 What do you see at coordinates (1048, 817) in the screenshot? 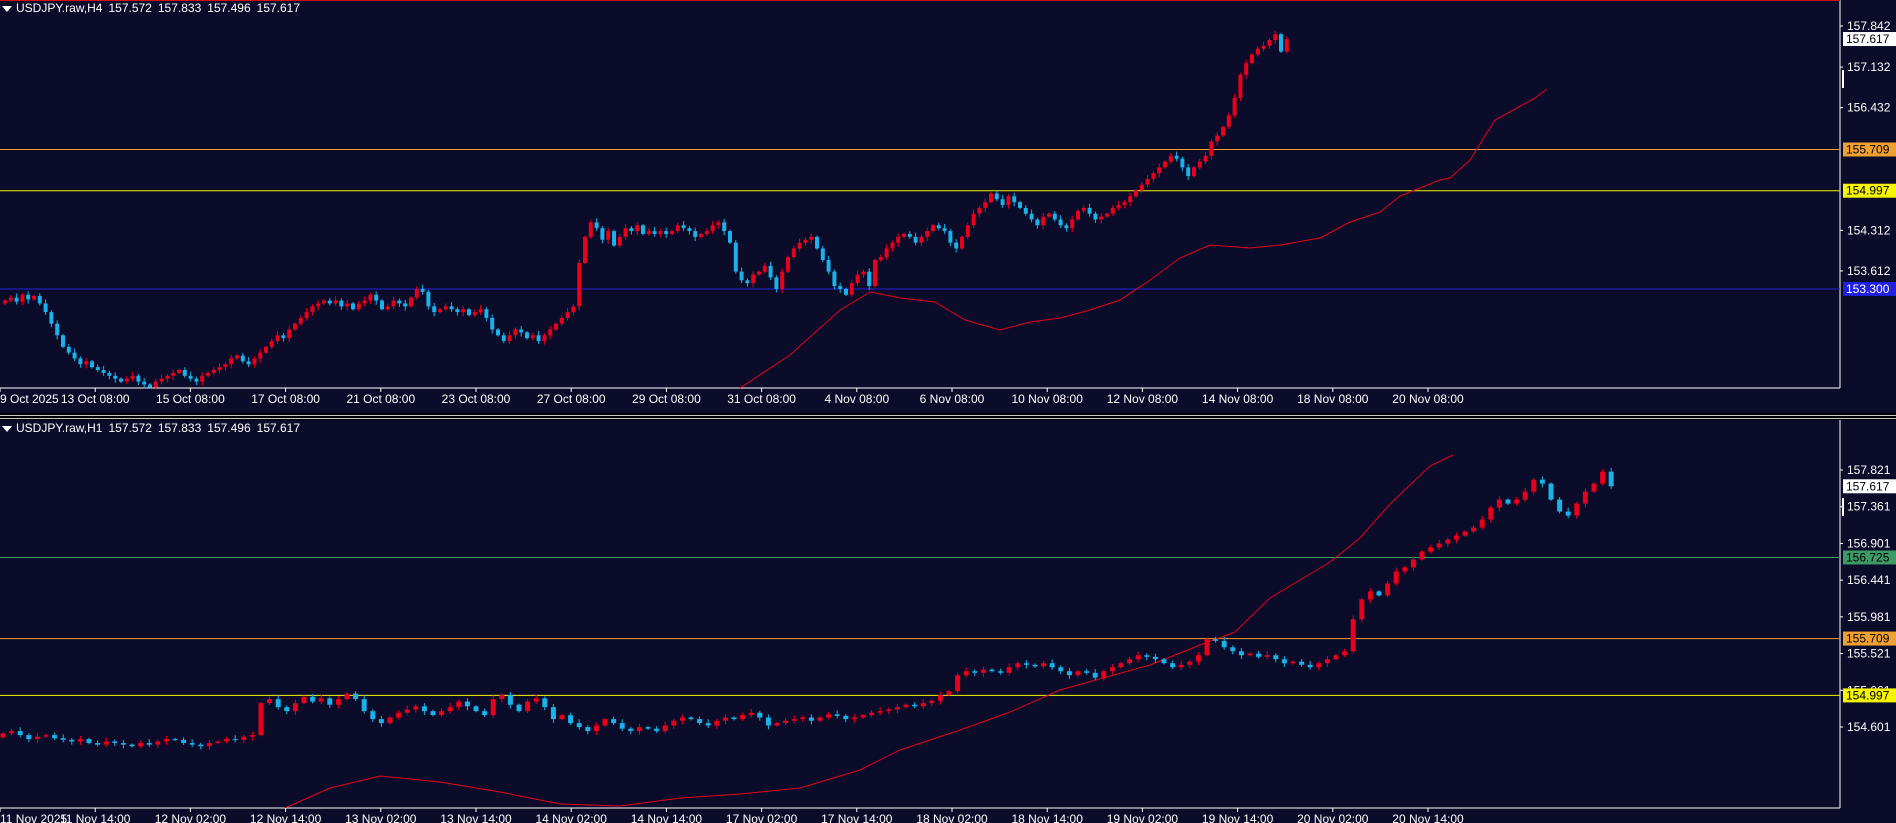
I see `h1-time-label: 18 Nov 14:00` at bounding box center [1048, 817].